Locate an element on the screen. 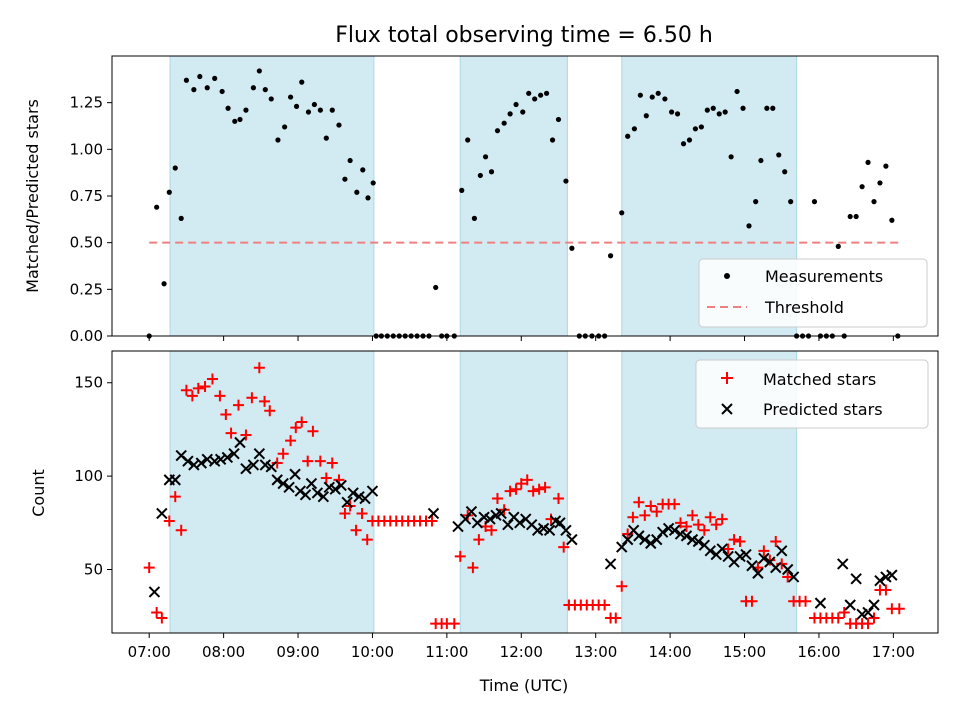  x-axis-label: Time (UTC) is located at coordinates (523, 685).